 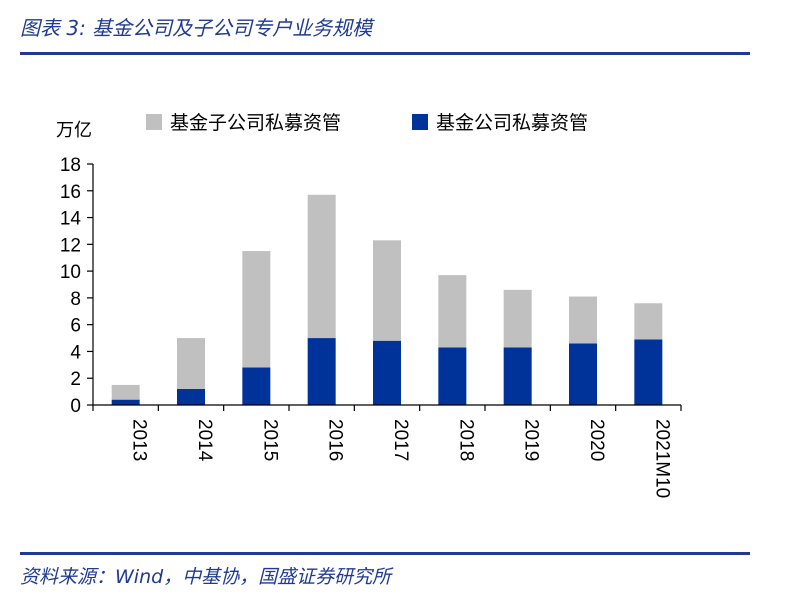 I want to click on legend: 基金子公司私募资管 基金公司私募资管, so click(x=367, y=123).